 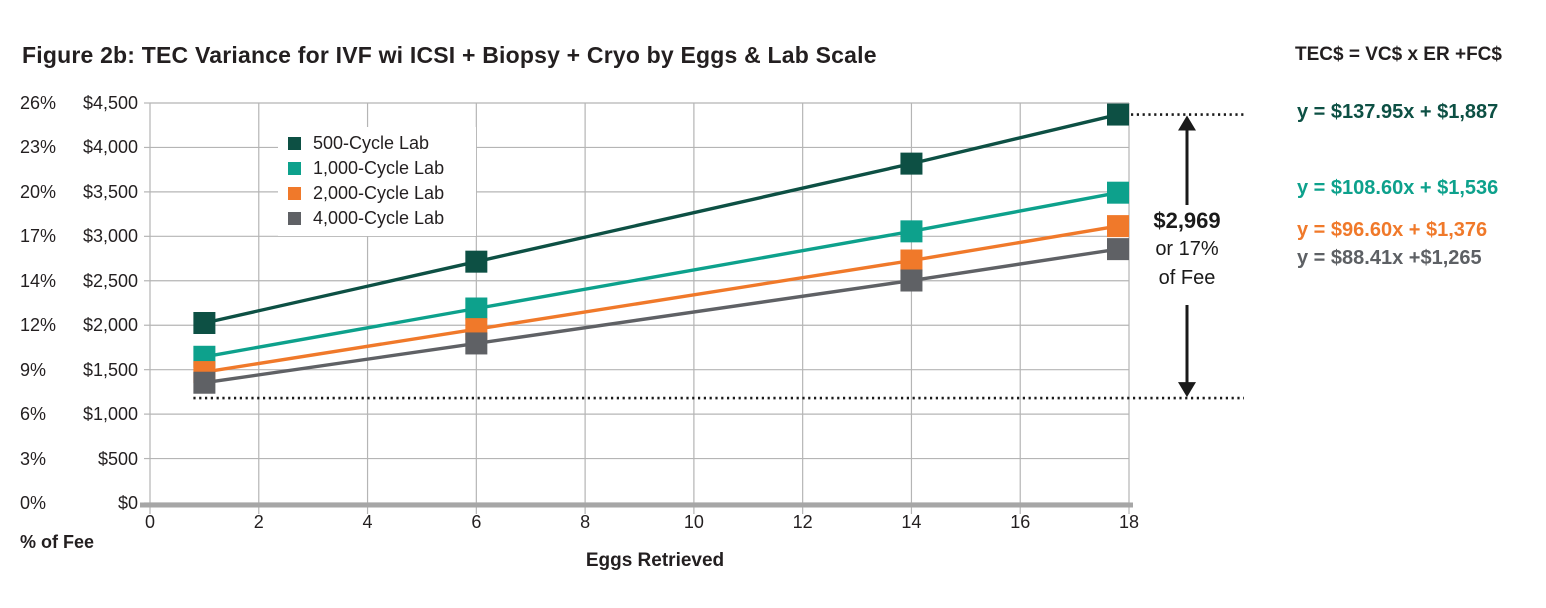 What do you see at coordinates (70, 459) in the screenshot?
I see `y-axis-tick-row: 3% $500` at bounding box center [70, 459].